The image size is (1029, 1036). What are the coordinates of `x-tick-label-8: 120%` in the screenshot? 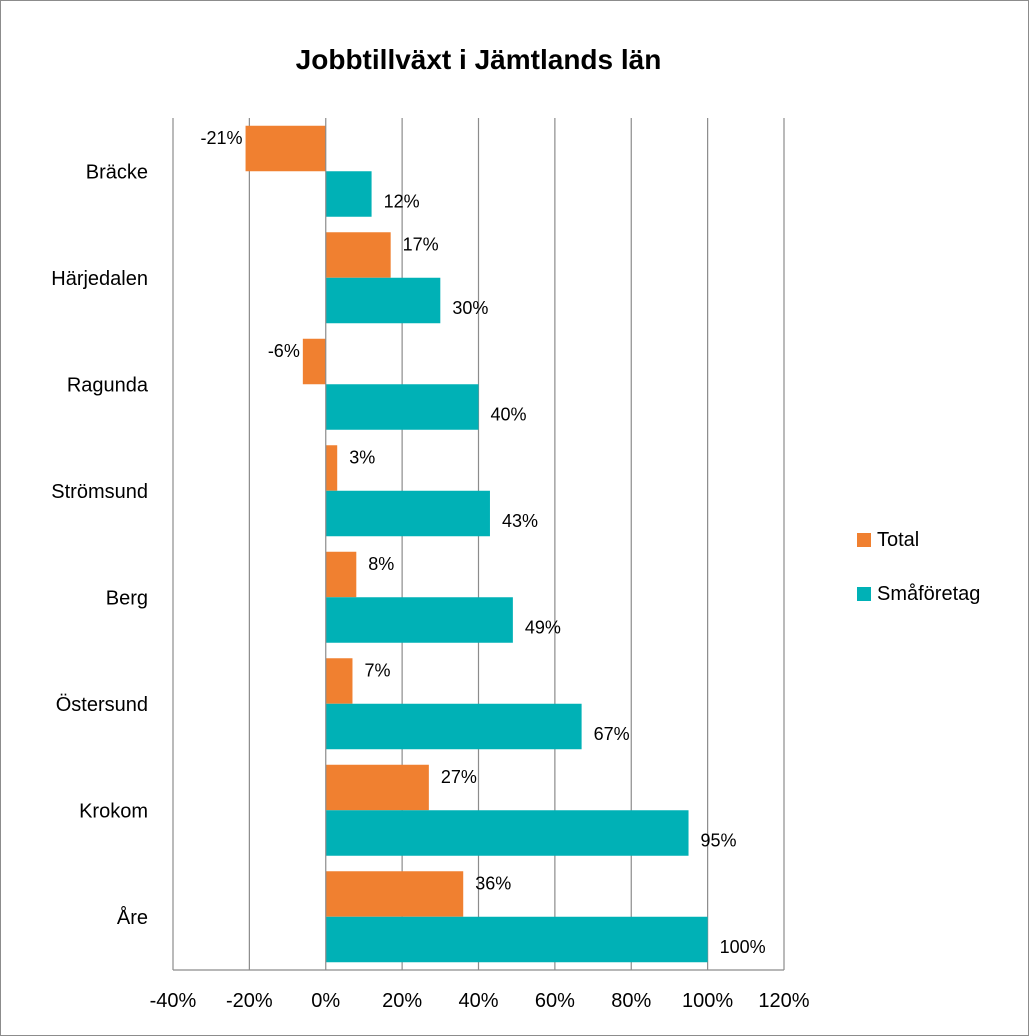 It's located at (783, 1001).